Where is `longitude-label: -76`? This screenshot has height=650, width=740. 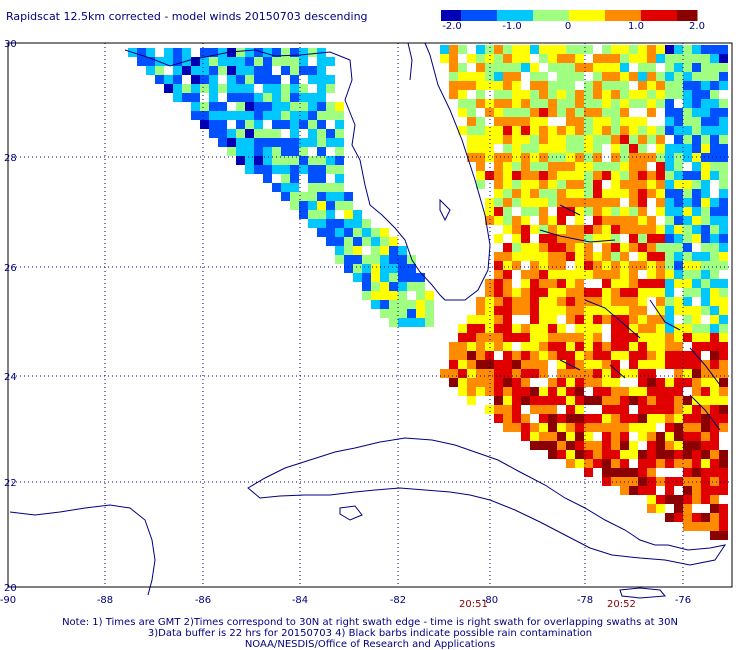 longitude-label: -76 is located at coordinates (683, 600).